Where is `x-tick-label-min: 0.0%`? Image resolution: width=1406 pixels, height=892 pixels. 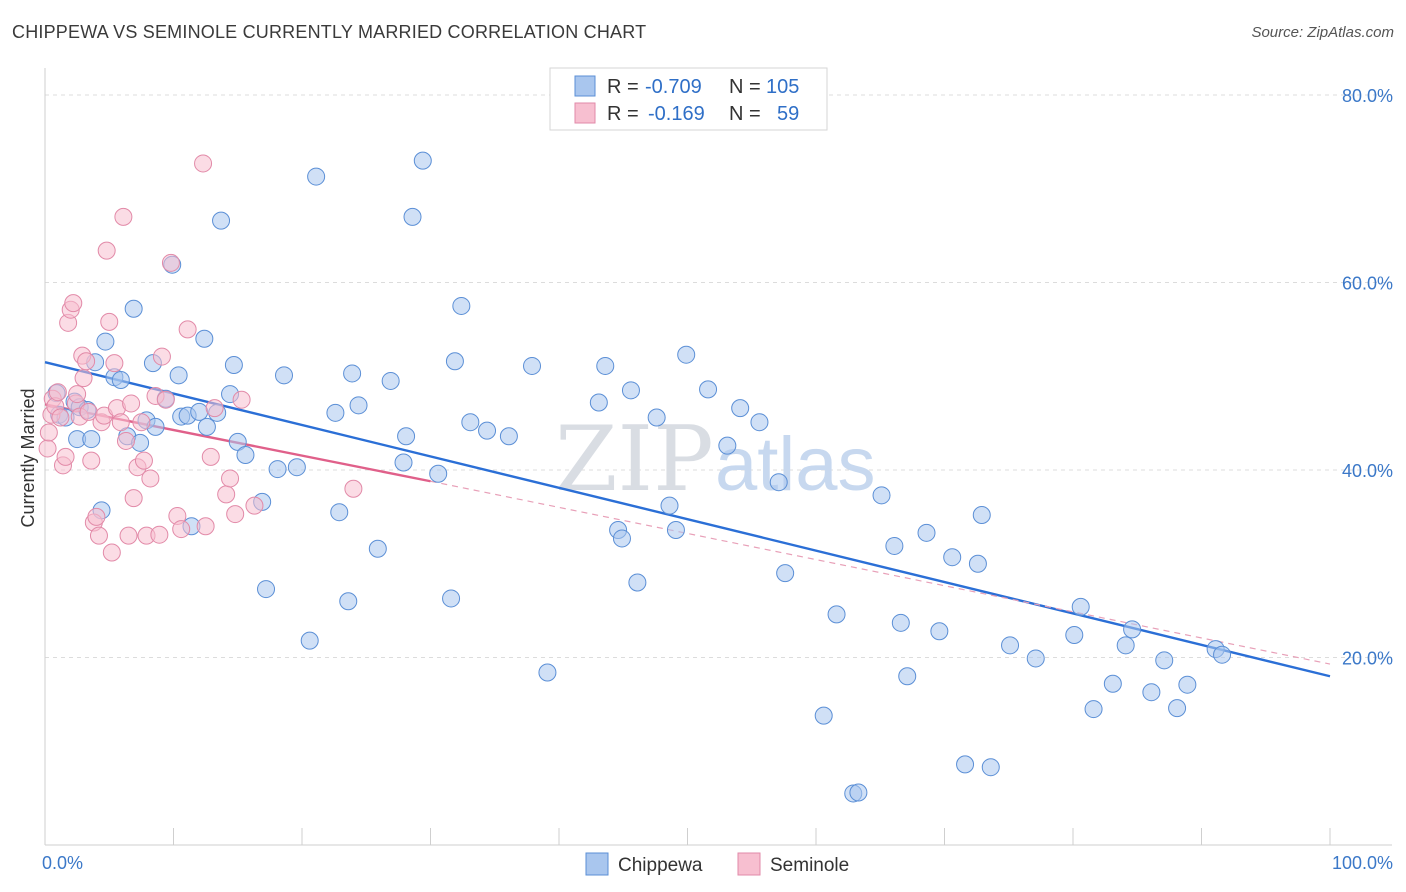
x-tick-label-min: 0.0% is located at coordinates (62, 863).